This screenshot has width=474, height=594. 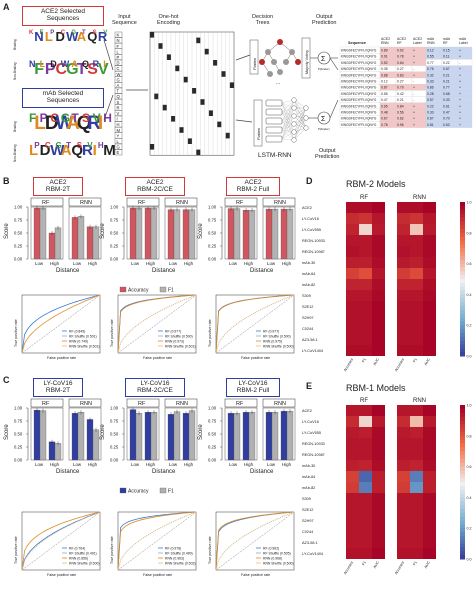 I want to click on table-cell-text: 0.81, so click(x=430, y=125).